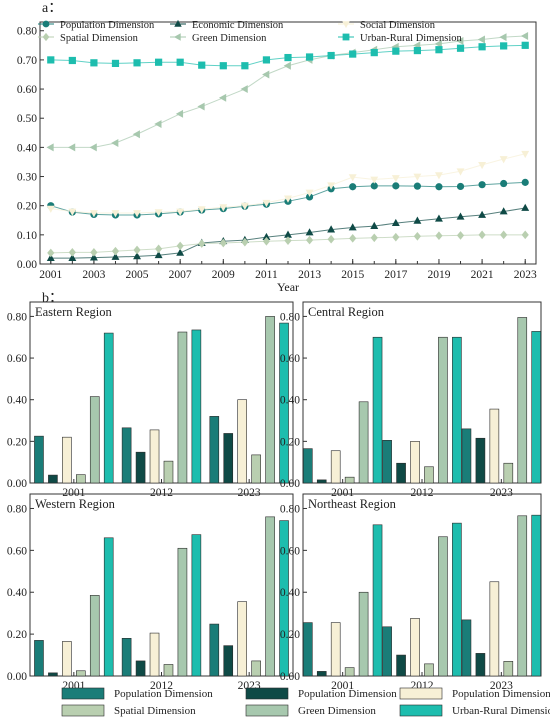 The height and width of the screenshot is (724, 550). I want to click on x-tick-label: 2007, so click(180, 275).